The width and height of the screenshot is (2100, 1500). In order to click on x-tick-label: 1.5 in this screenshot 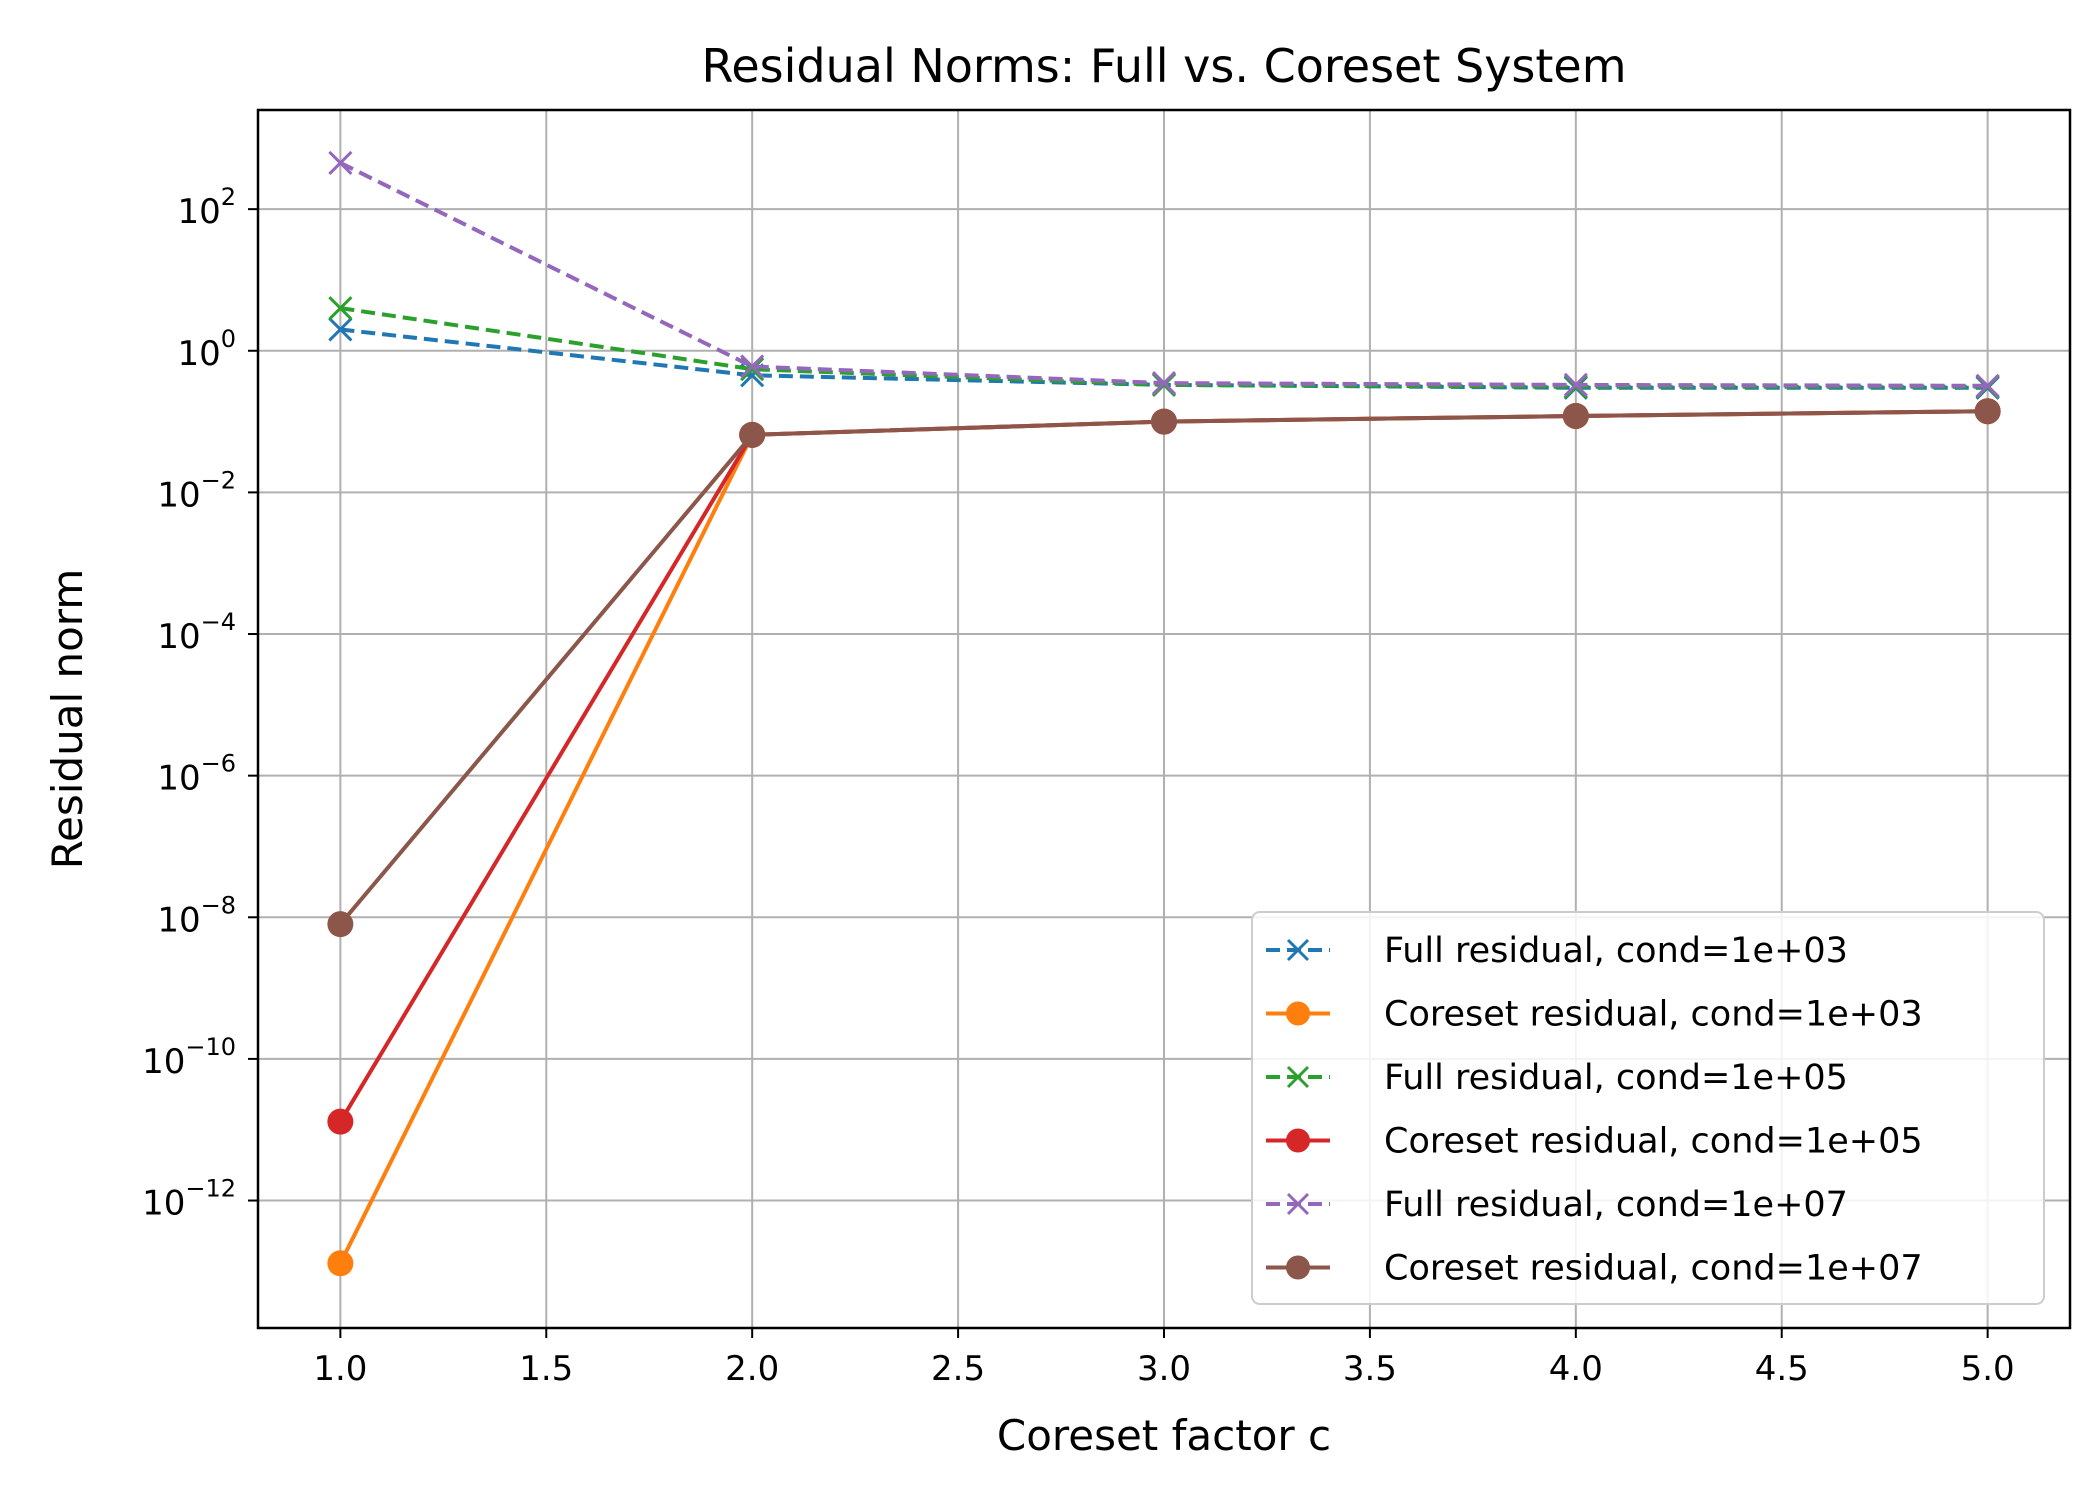, I will do `click(546, 1369)`.